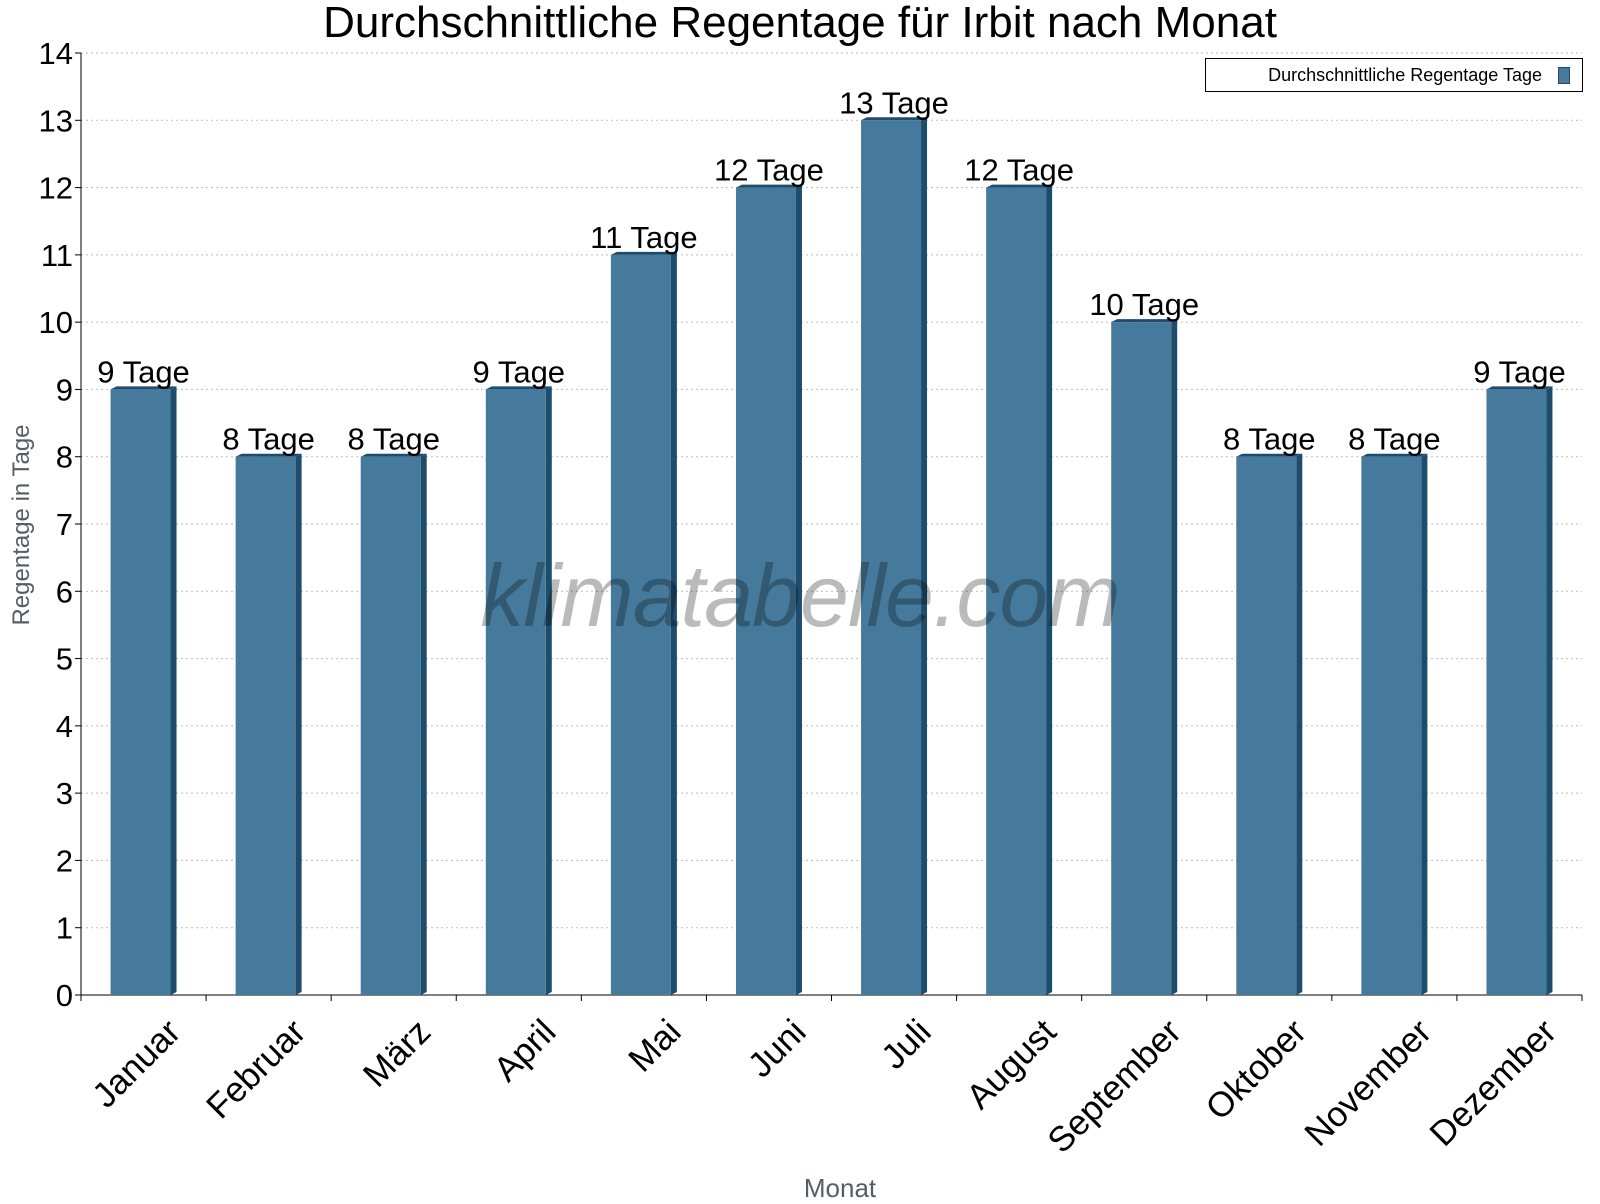  What do you see at coordinates (64, 793) in the screenshot?
I see `y-tick-label: 3` at bounding box center [64, 793].